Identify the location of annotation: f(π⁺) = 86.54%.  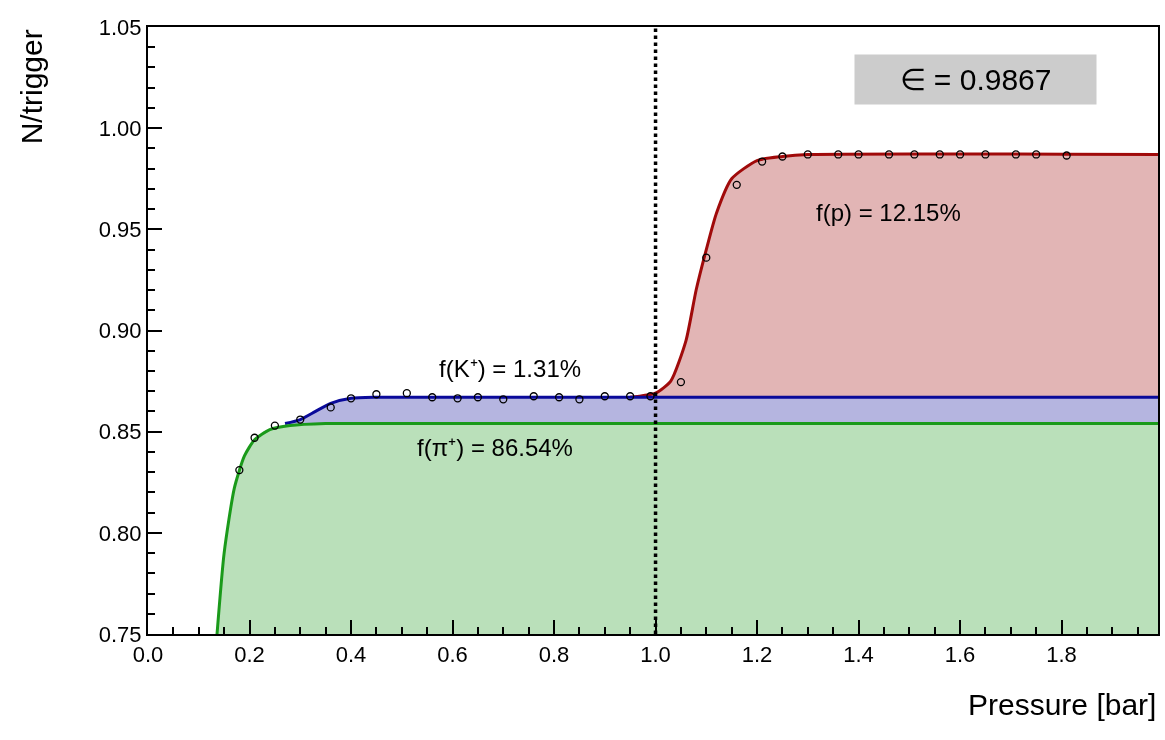
(495, 447).